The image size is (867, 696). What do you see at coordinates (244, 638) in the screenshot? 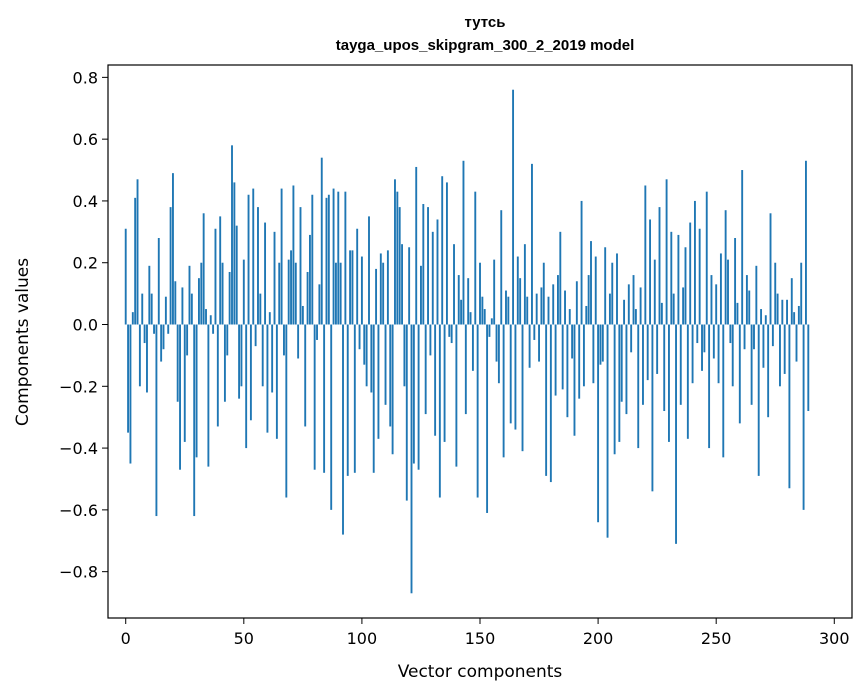
I see `x-tick-label: 50` at bounding box center [244, 638].